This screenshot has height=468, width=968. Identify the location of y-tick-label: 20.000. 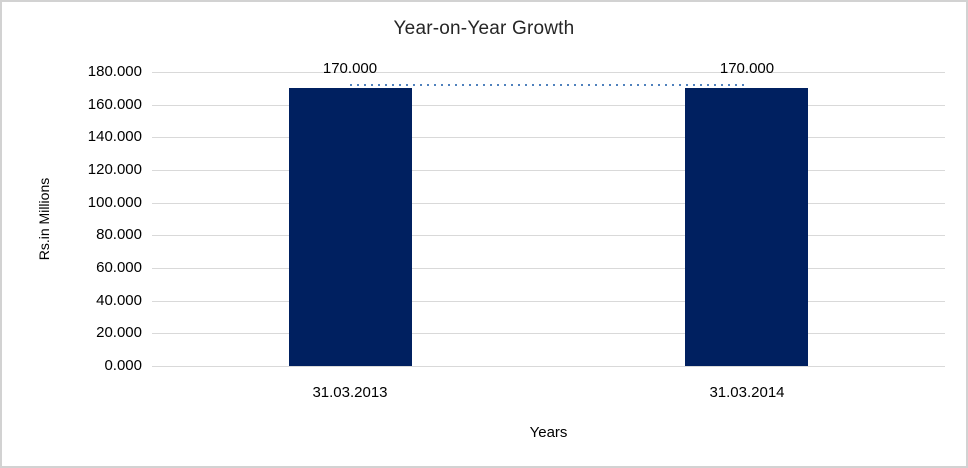
(119, 332).